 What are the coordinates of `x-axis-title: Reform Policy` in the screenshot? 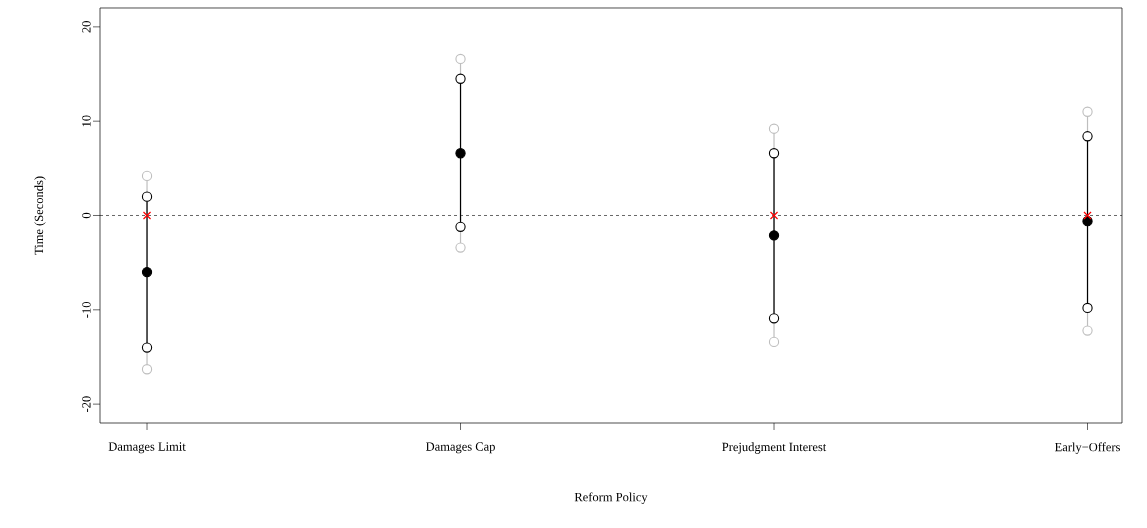 It's located at (611, 498).